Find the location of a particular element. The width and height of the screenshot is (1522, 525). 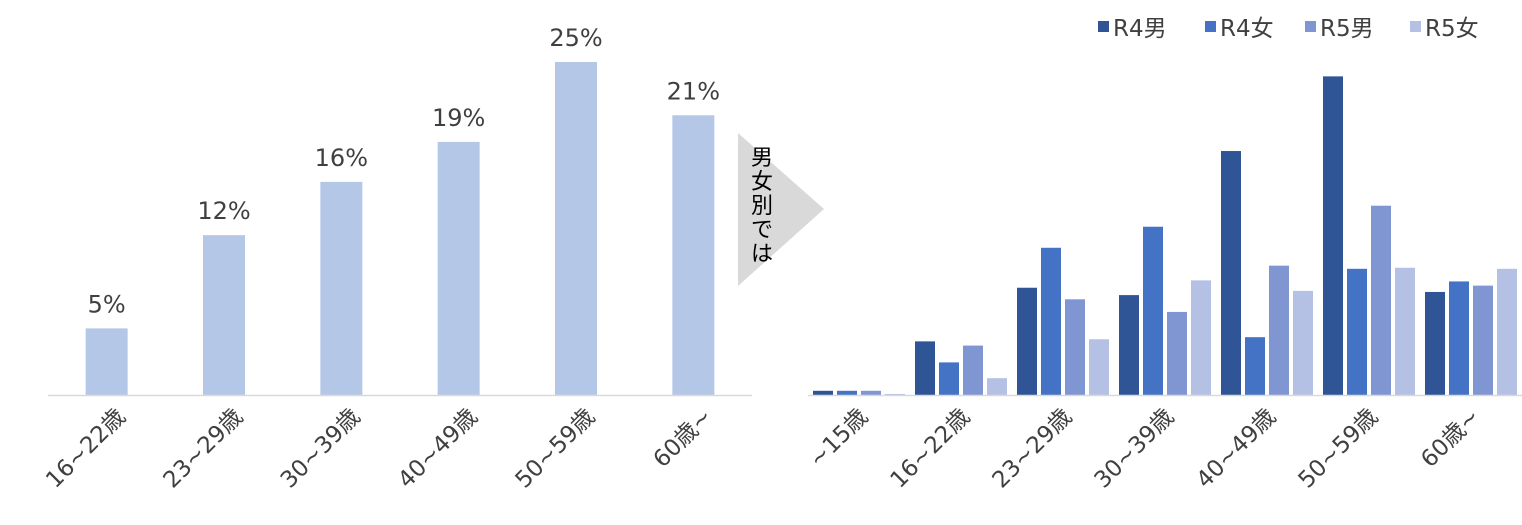

data-label: 16% is located at coordinates (341, 158).